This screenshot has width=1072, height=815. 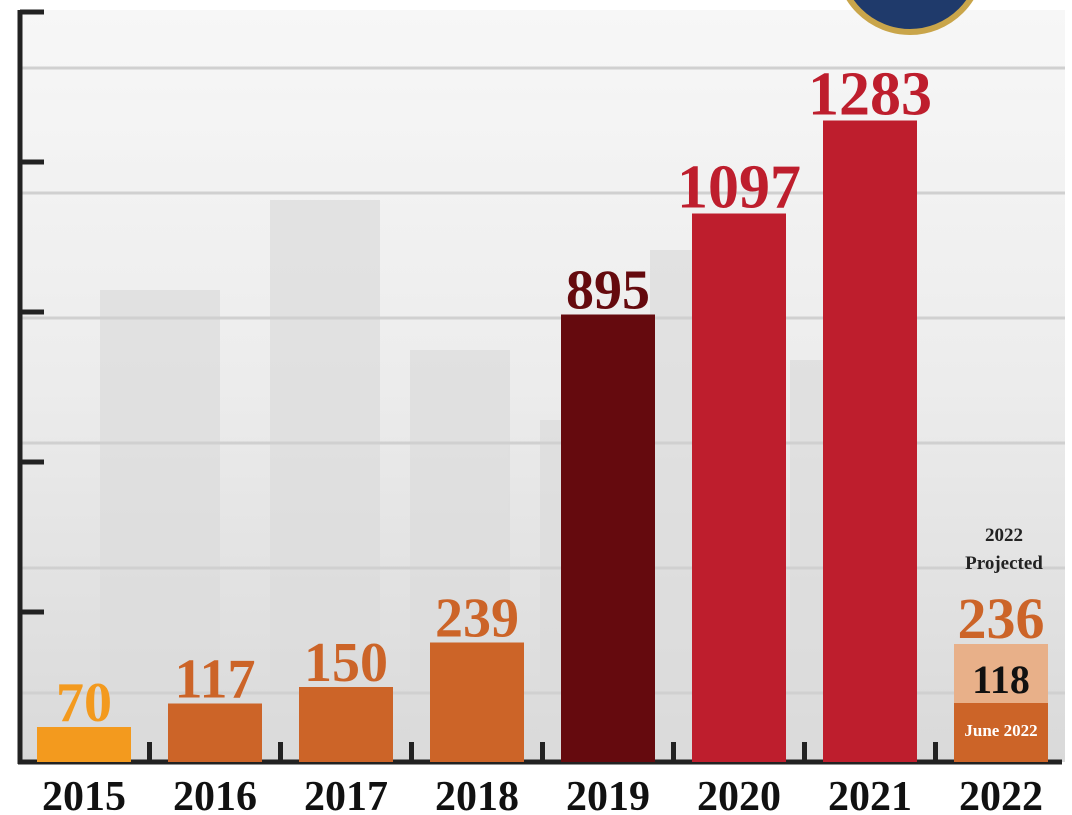 I want to click on projected-label: 2022 Projected, so click(x=1004, y=549).